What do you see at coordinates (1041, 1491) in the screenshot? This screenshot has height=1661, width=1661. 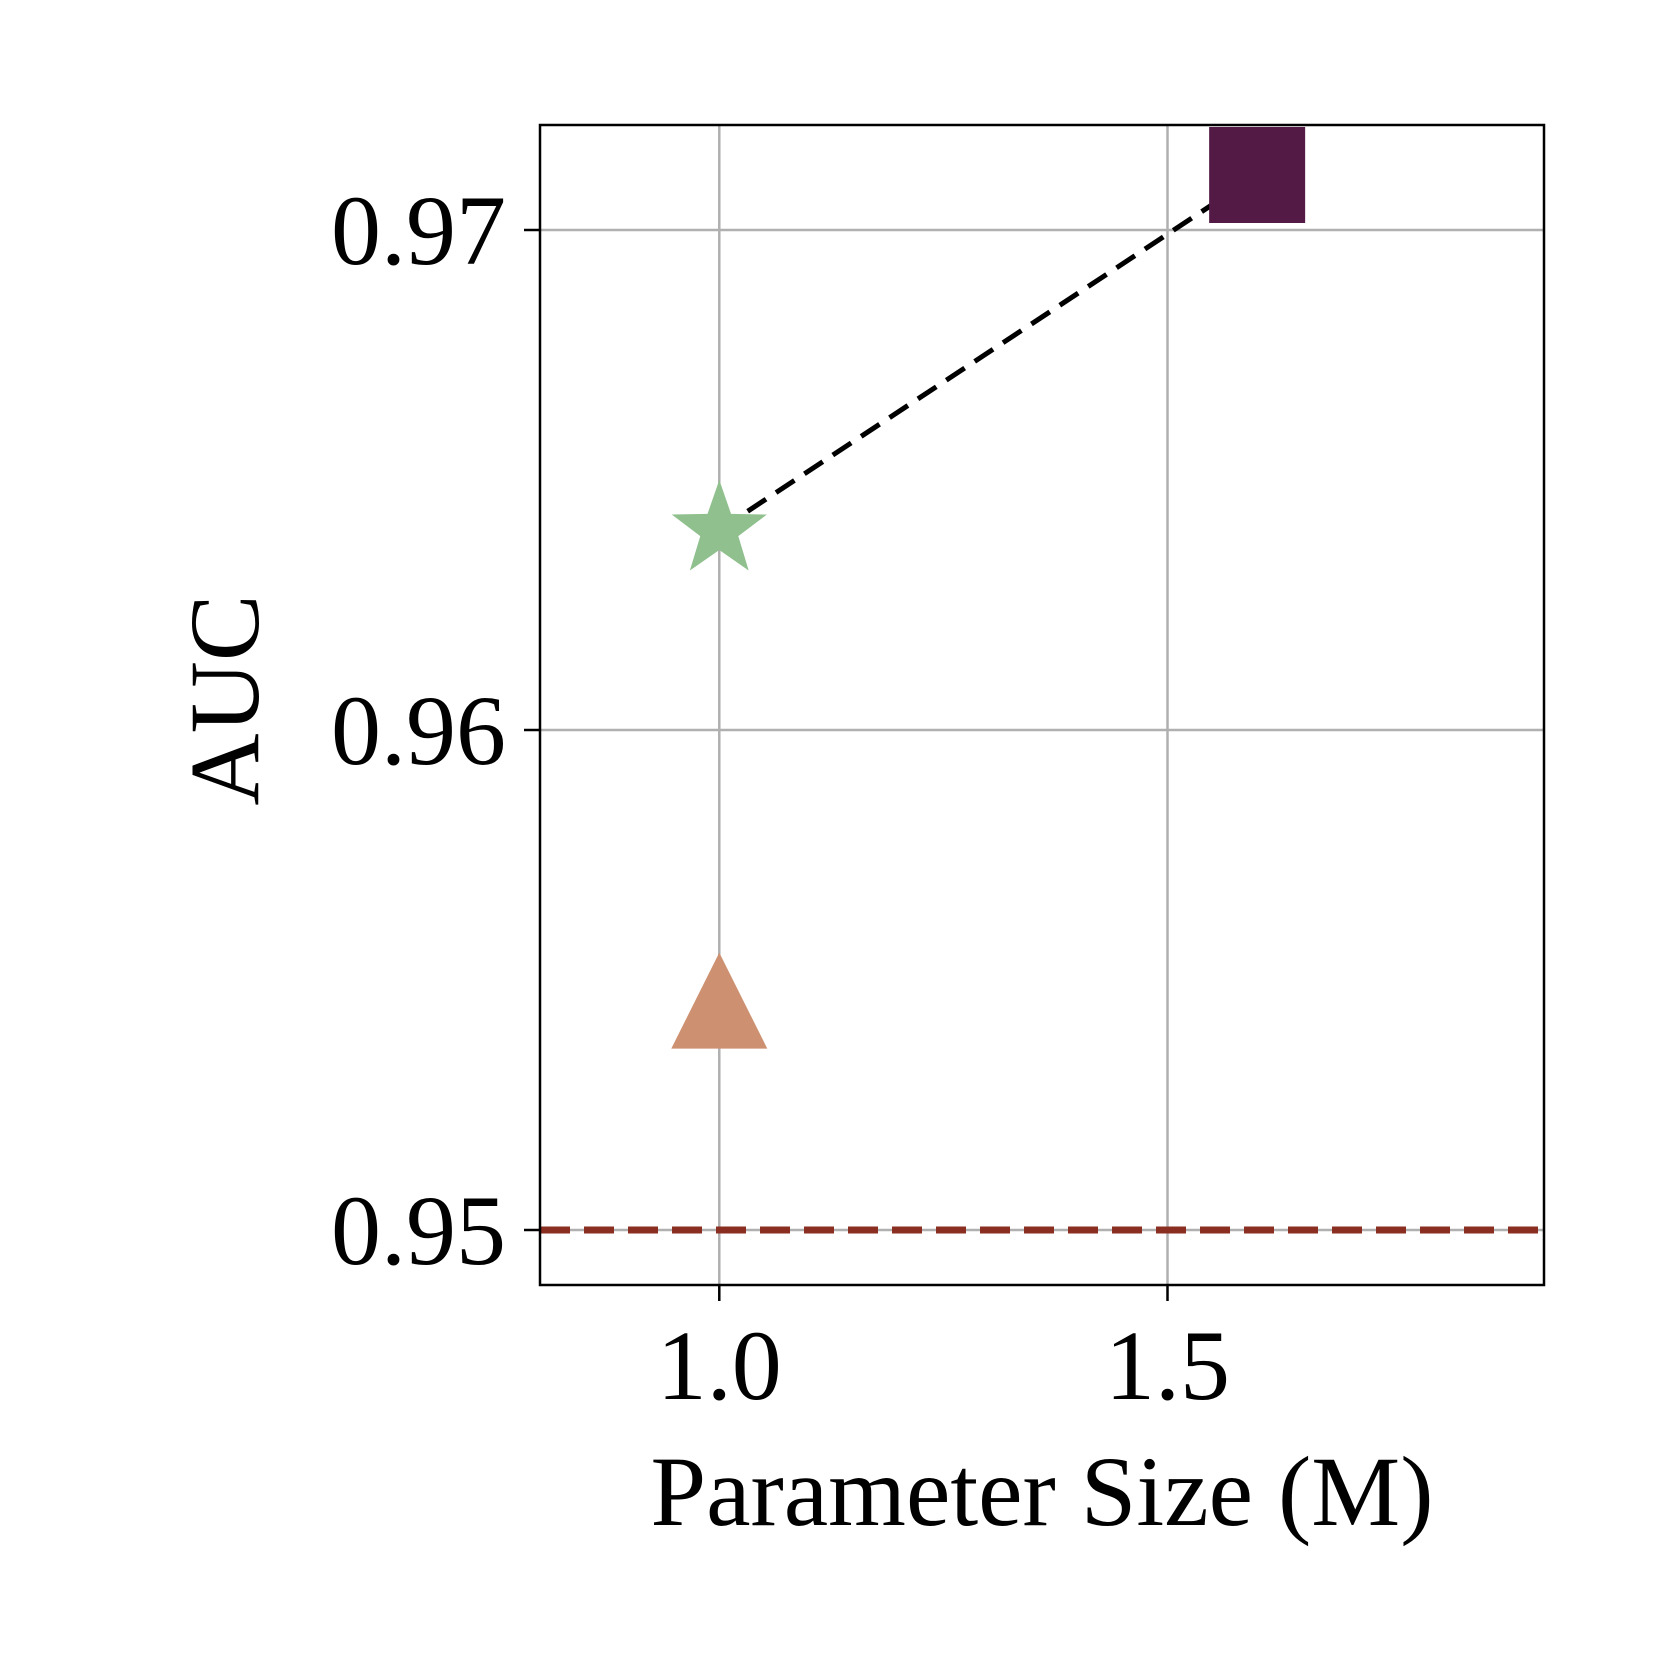 I see `x-axis-label: Parameter Size (M)` at bounding box center [1041, 1491].